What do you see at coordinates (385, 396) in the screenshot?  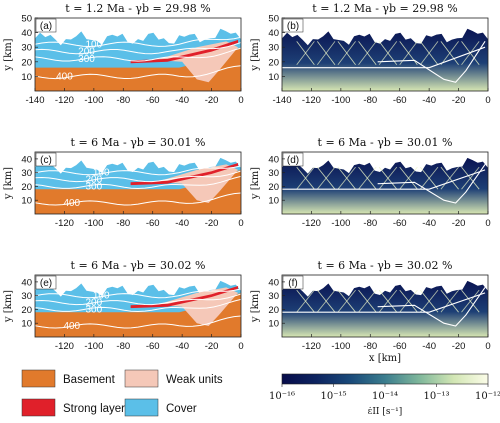 I see `colorbar-tick-label: 10⁻¹⁴` at bounding box center [385, 396].